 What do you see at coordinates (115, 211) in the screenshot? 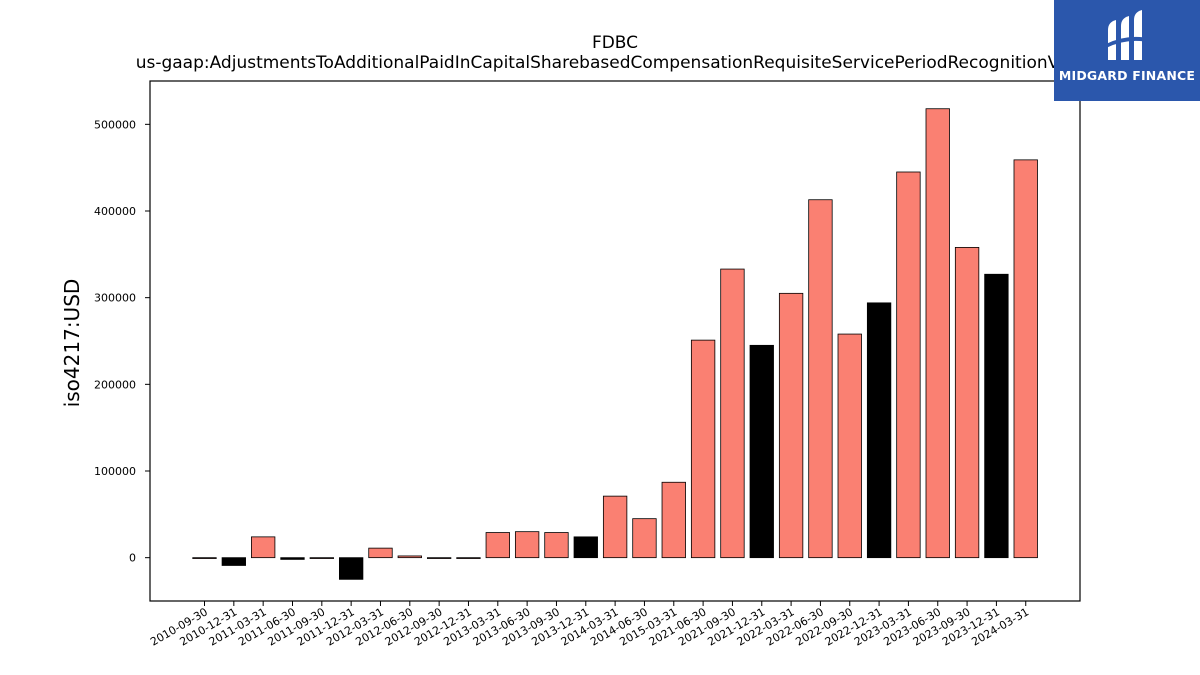
I see `y-tick-label: 400000` at bounding box center [115, 211].